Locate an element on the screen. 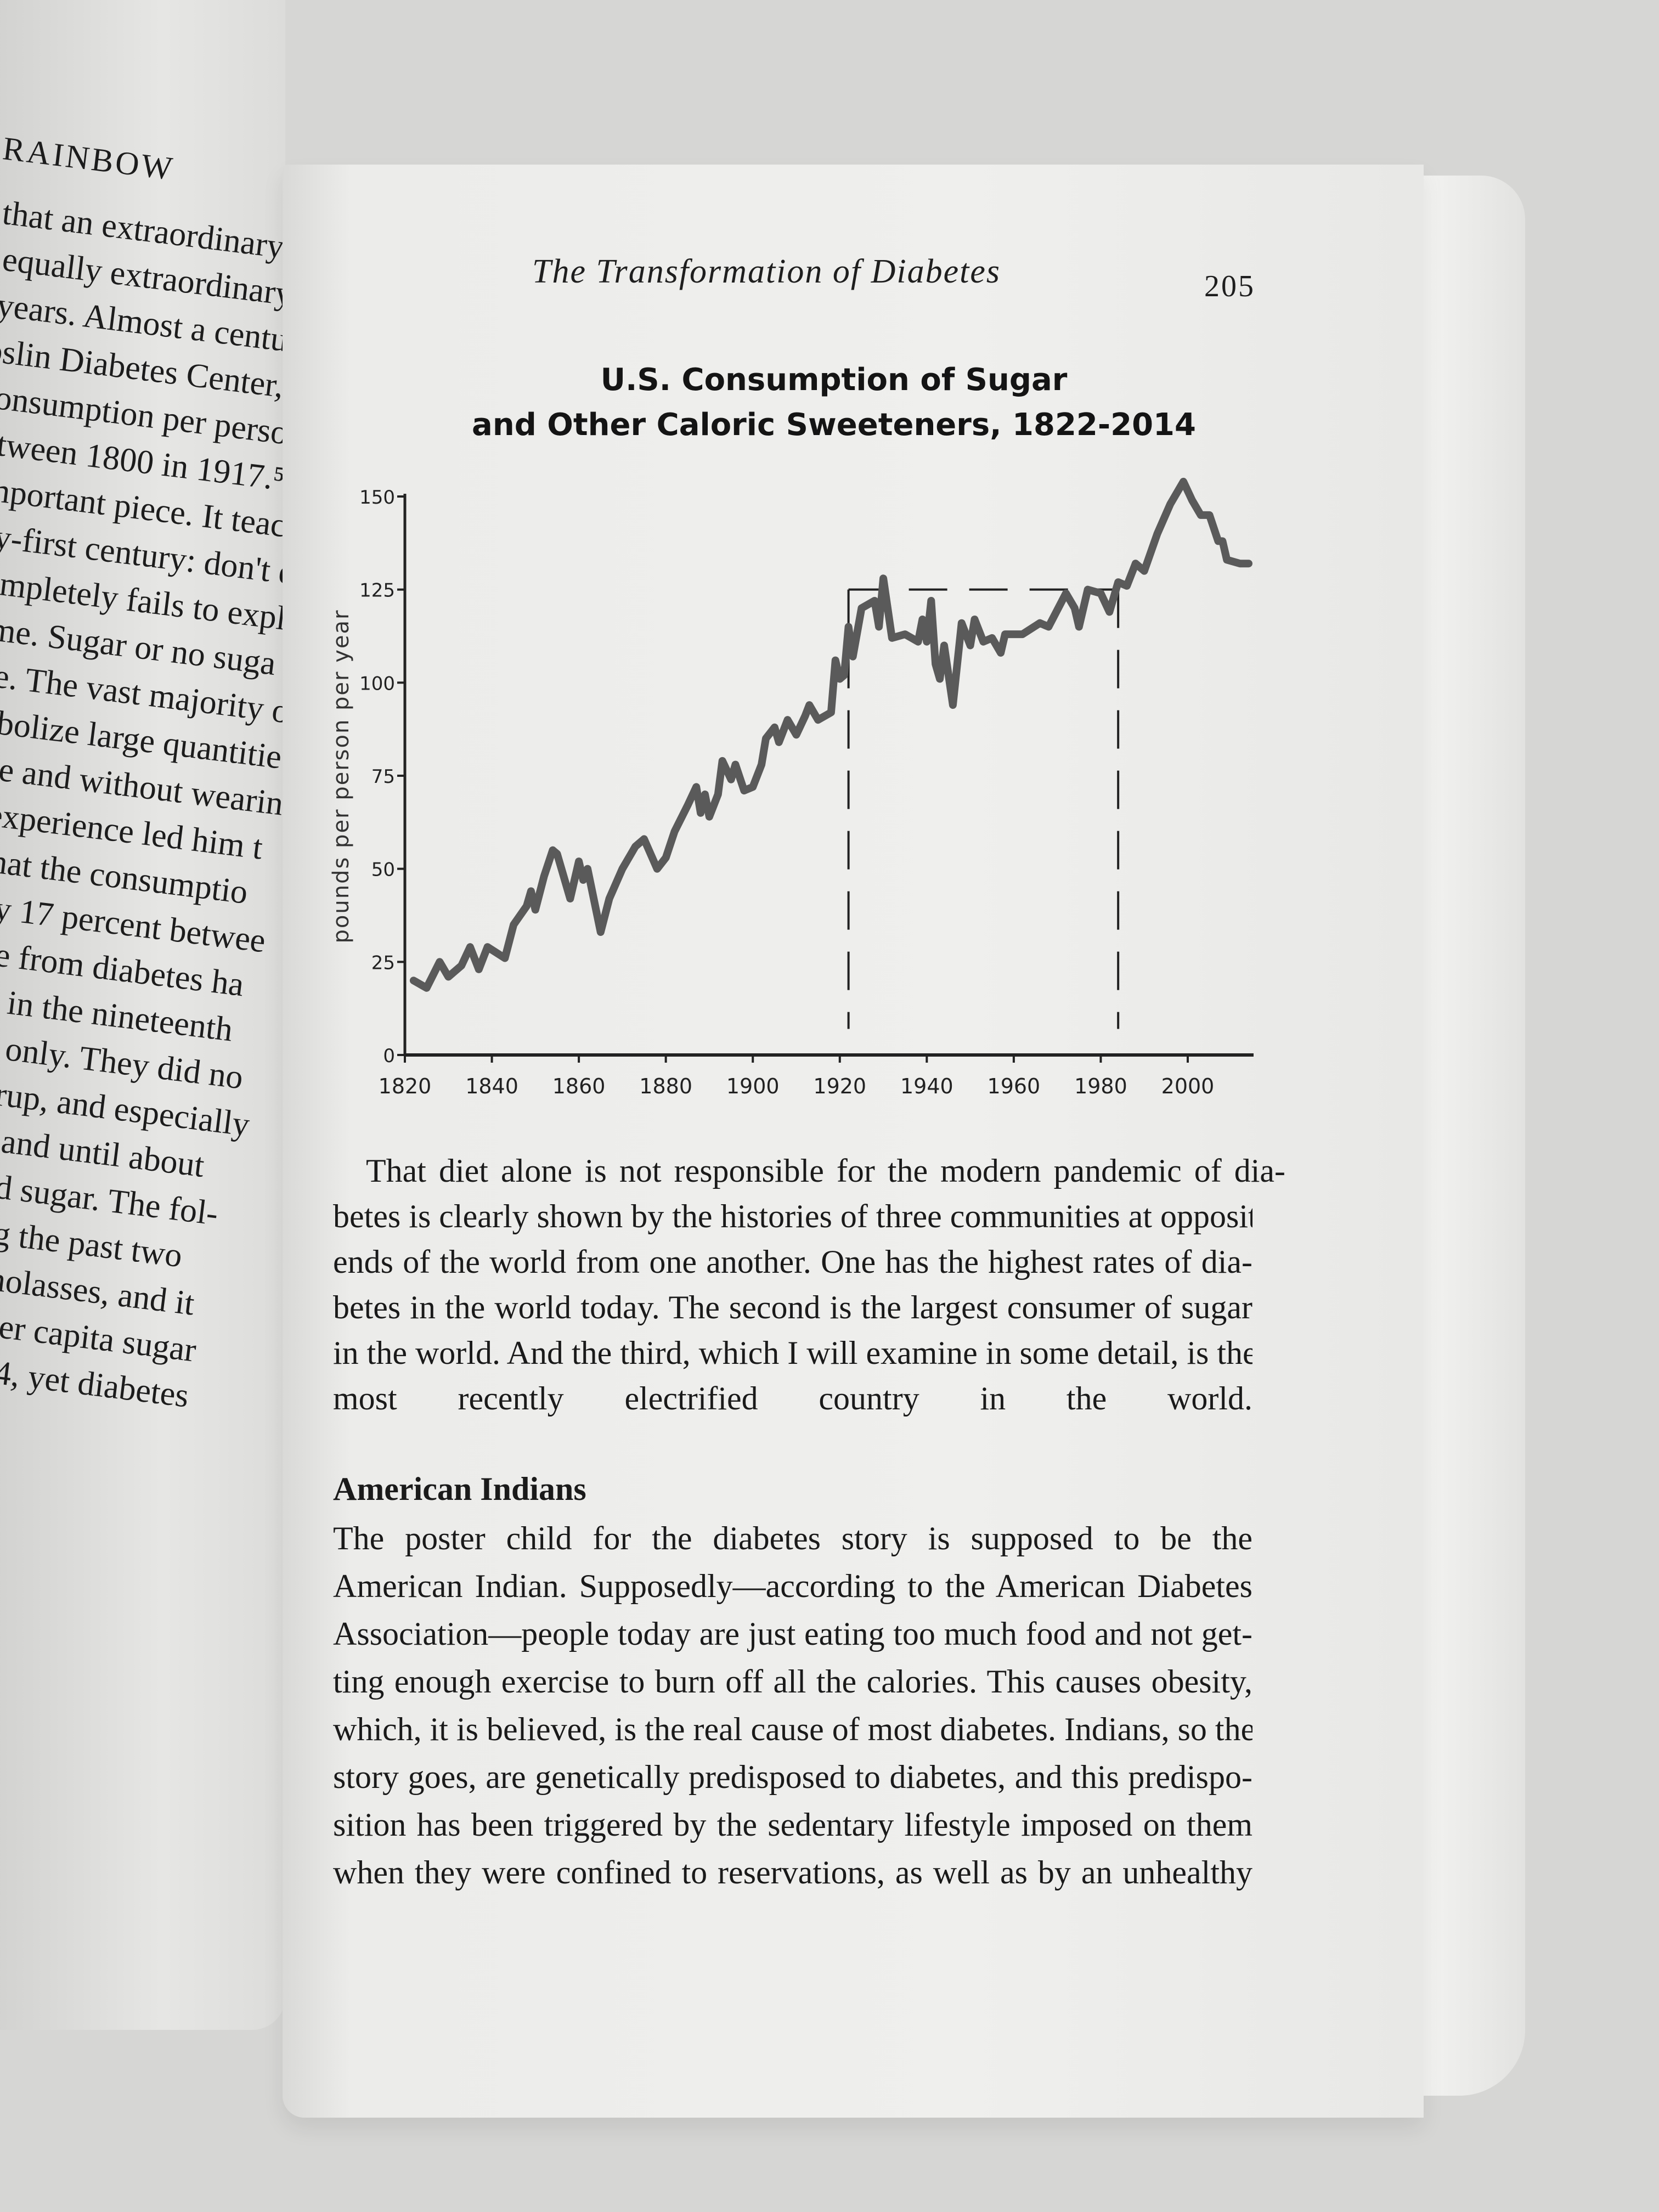  x-tick-label: 1820 is located at coordinates (405, 1086).